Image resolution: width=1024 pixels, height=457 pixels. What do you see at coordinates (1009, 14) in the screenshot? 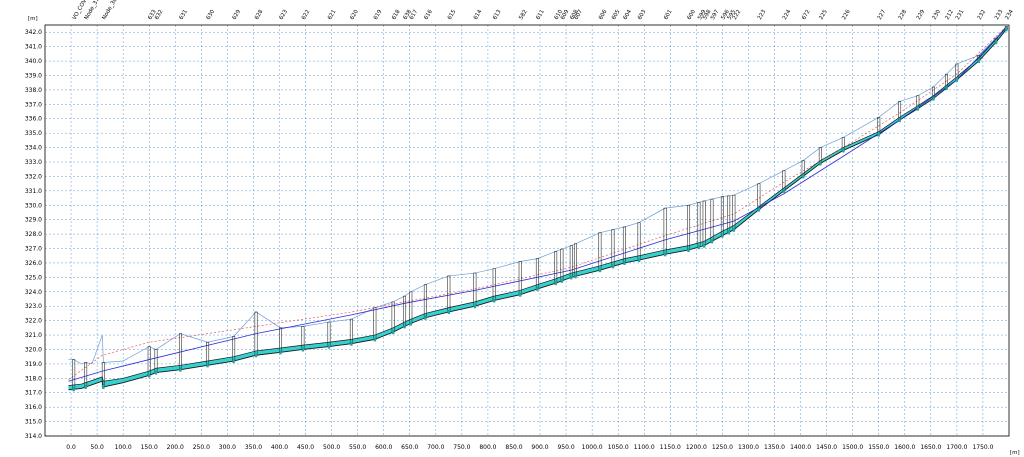
I see `node-label: 234` at bounding box center [1009, 14].